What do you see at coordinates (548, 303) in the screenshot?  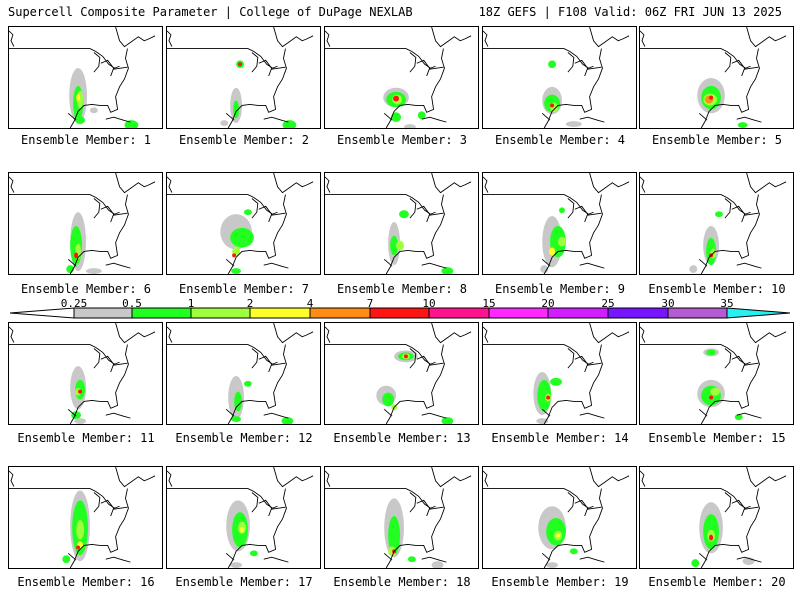 I see `legend-tick-label: 20` at bounding box center [548, 303].